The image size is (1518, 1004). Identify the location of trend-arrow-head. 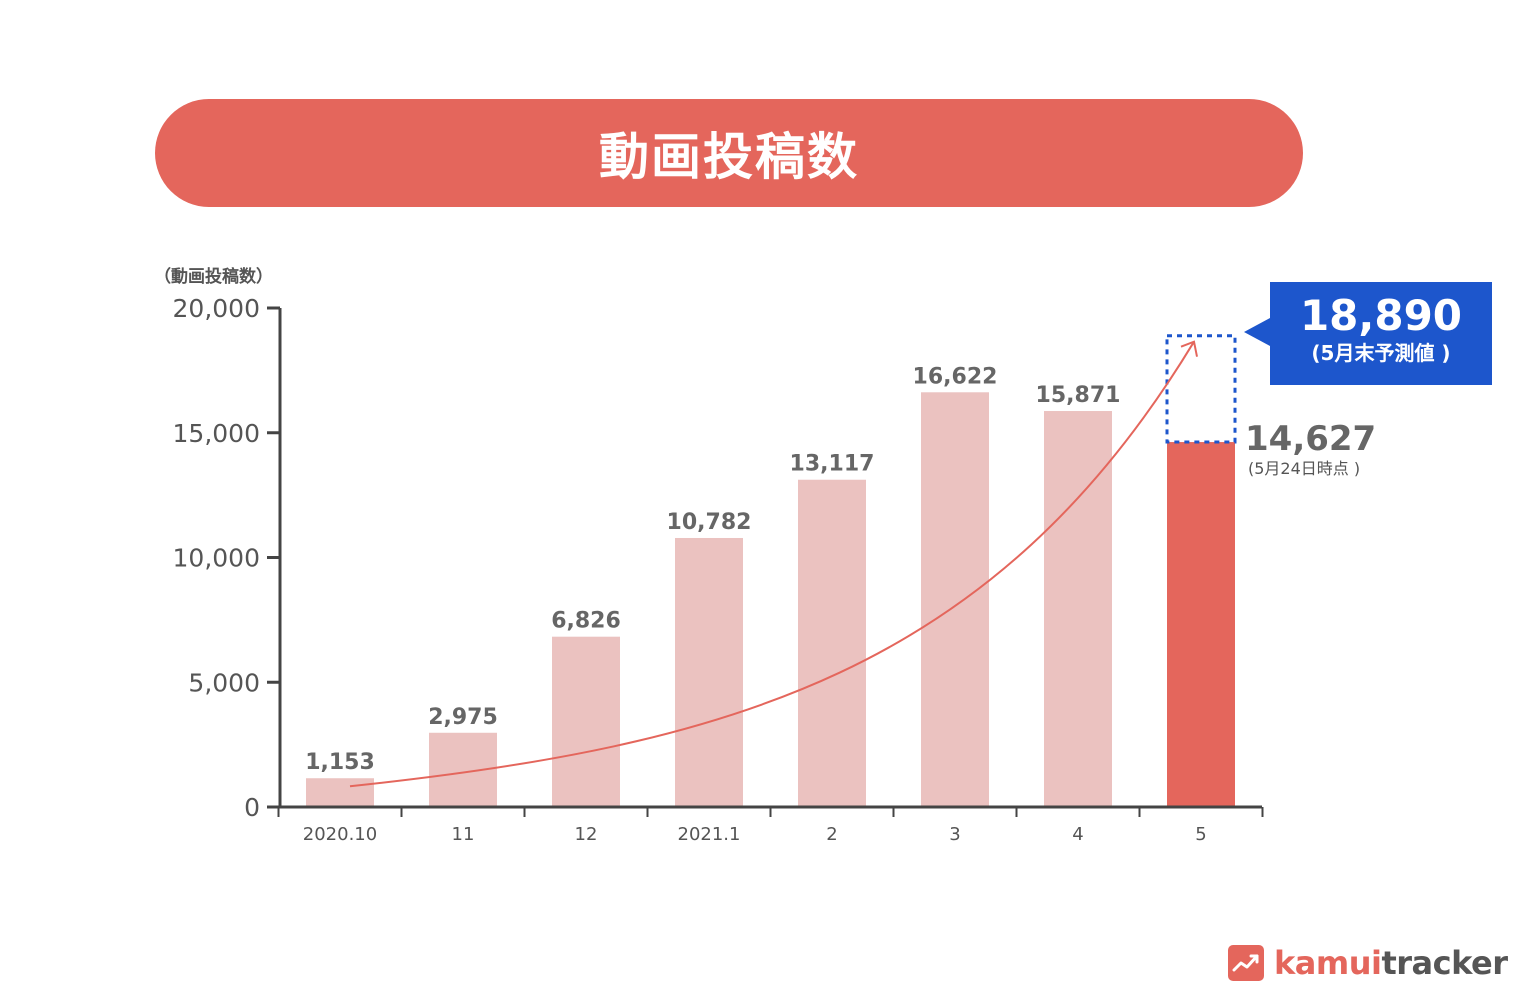
(1189, 348).